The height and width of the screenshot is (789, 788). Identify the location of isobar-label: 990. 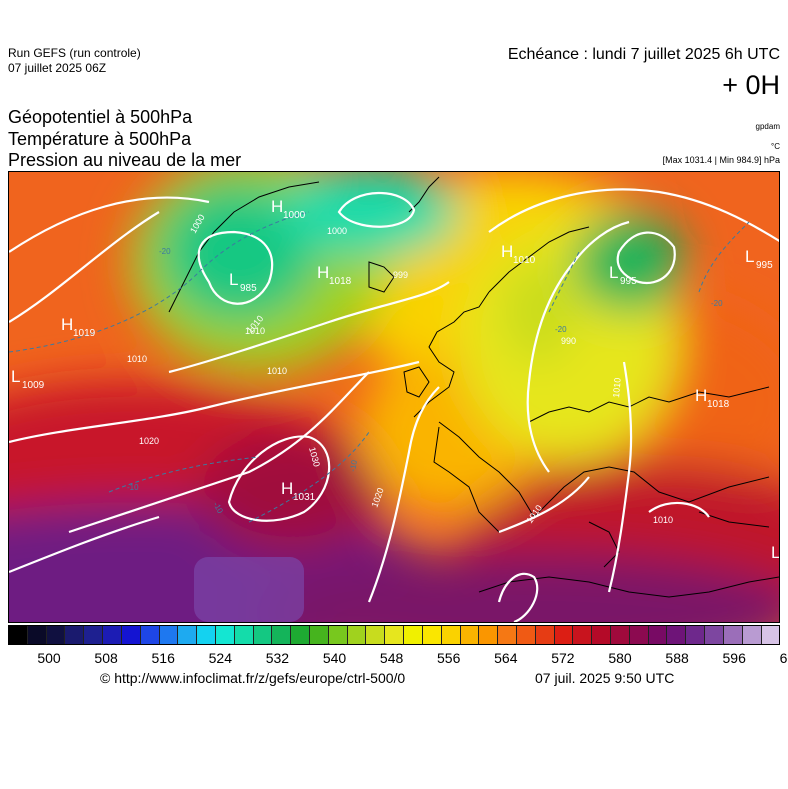
(568, 341).